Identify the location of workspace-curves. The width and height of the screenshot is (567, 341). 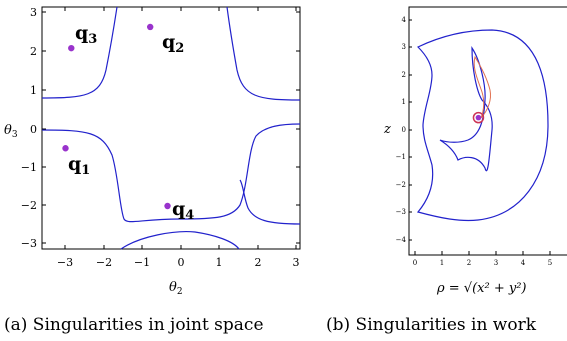
(482, 125).